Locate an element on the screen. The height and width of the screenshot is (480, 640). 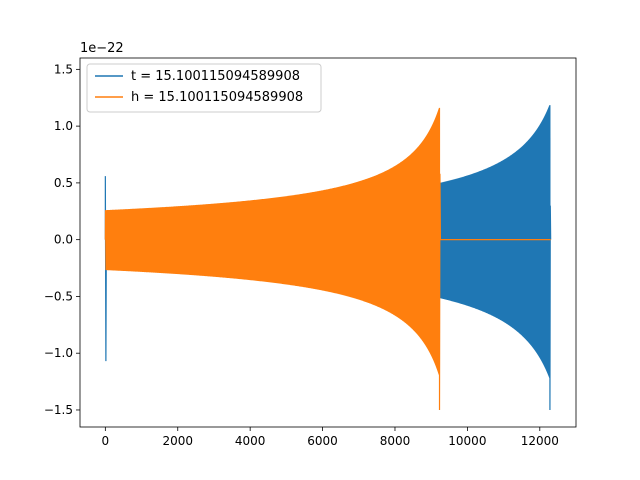
legend-box is located at coordinates (204, 88).